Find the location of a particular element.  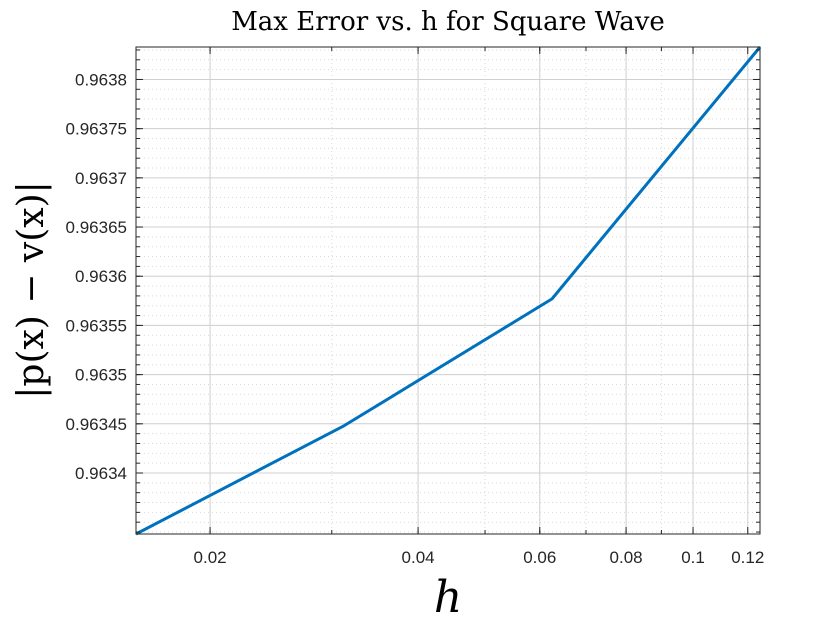

x-tick-label: 0.1 is located at coordinates (693, 557).